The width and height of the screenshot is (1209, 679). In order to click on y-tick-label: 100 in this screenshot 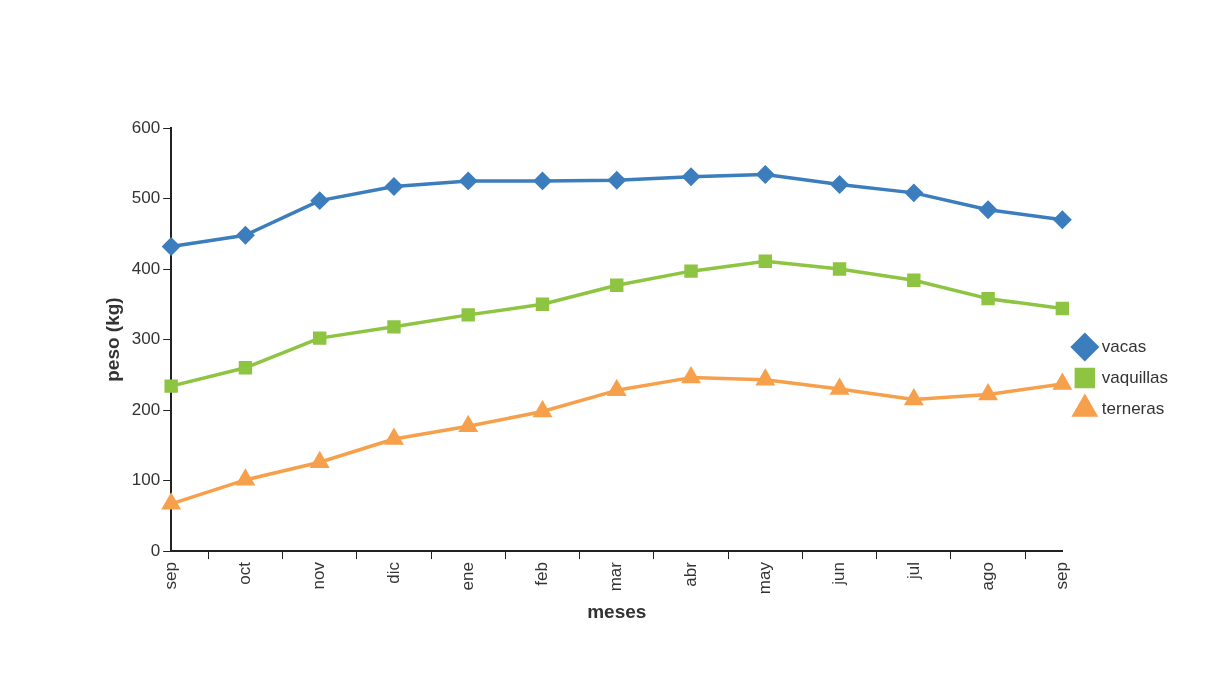, I will do `click(146, 480)`.